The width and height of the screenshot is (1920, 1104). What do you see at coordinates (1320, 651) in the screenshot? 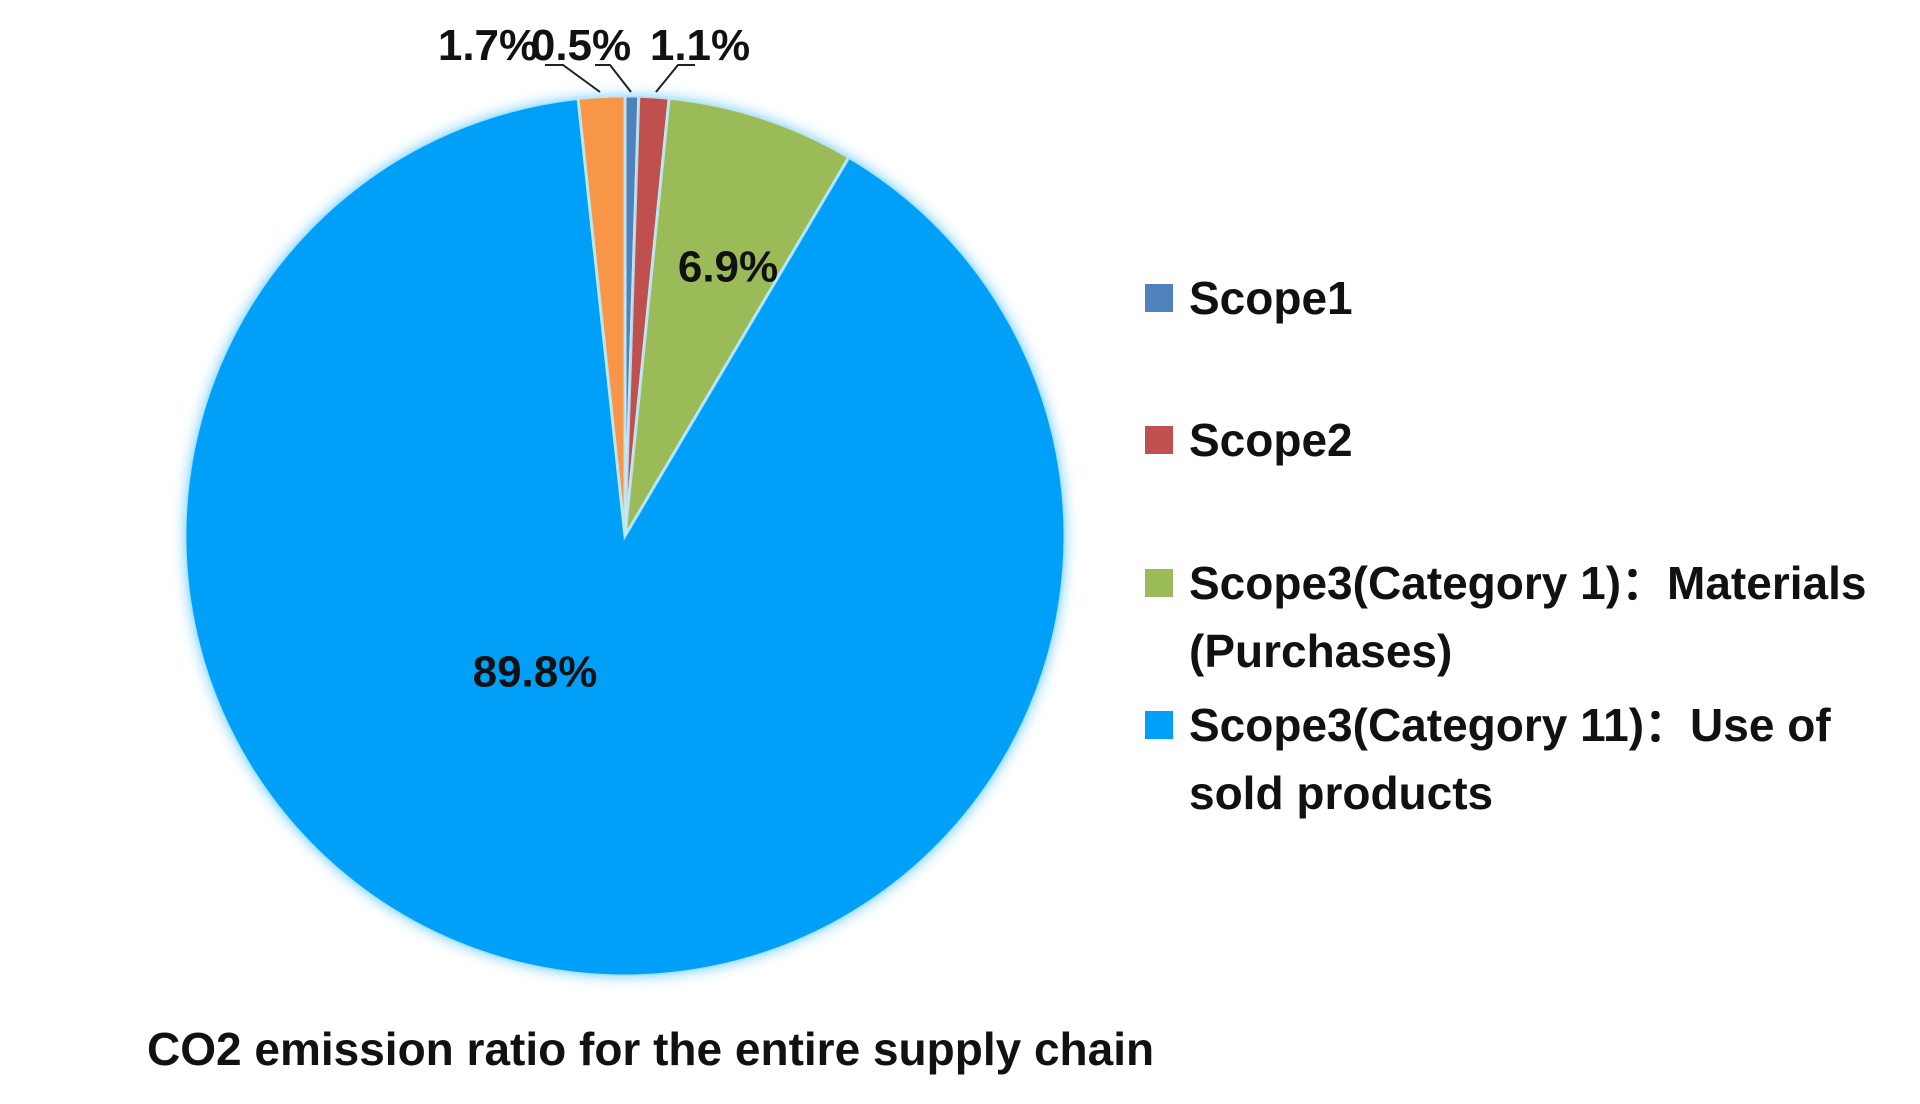
I see `legend-label-scope3-category-1-materials-purchases-line2: (Purchases)` at bounding box center [1320, 651].